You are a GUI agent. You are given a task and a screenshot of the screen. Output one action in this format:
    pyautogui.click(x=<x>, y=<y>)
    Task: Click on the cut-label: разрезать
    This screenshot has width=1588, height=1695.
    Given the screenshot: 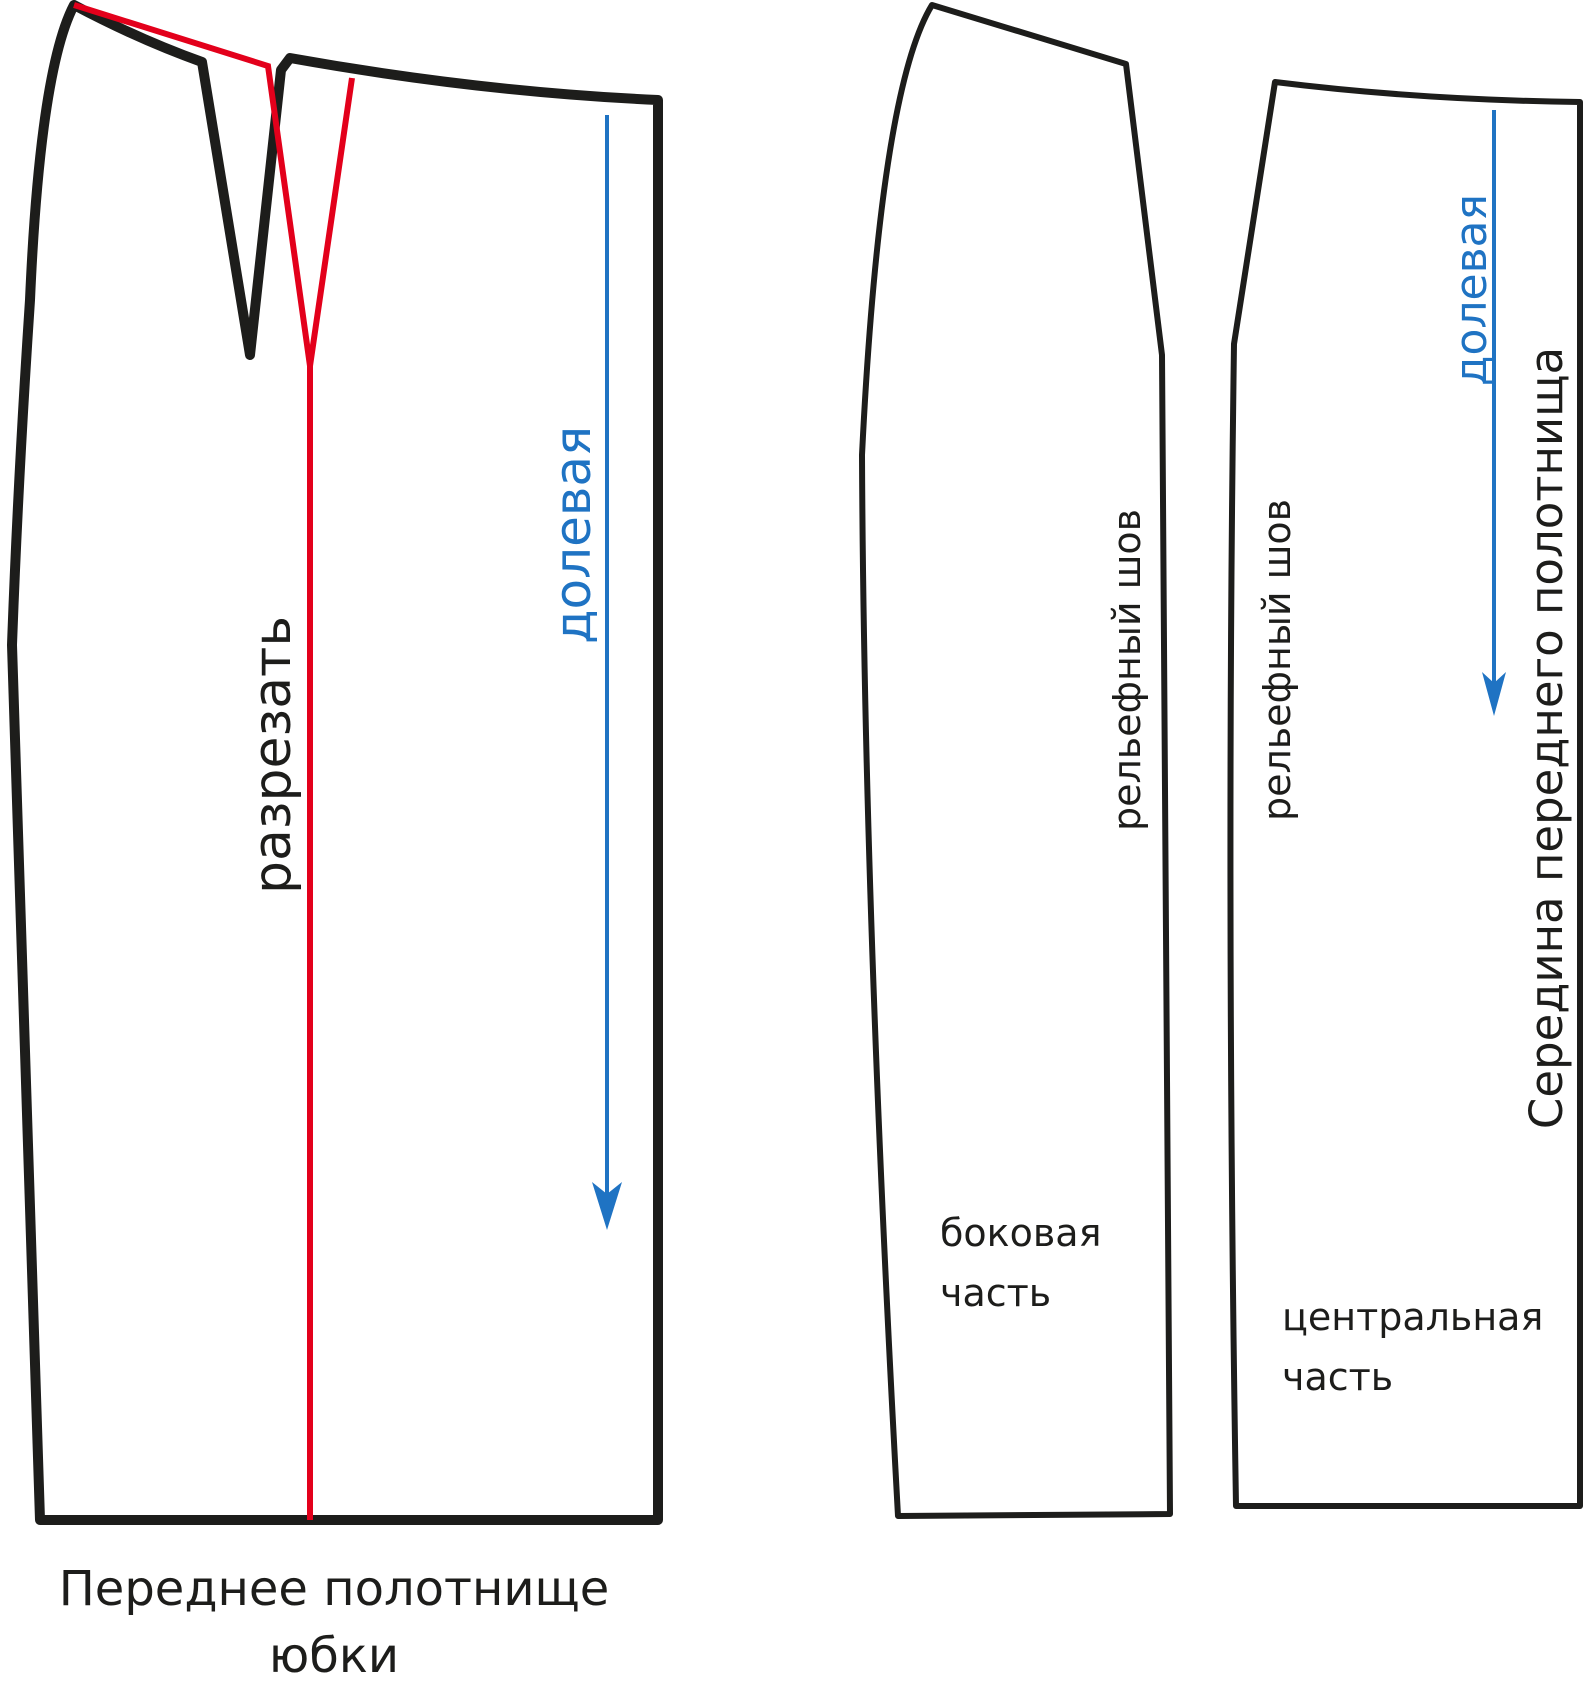 What is the action you would take?
    pyautogui.click(x=273, y=755)
    